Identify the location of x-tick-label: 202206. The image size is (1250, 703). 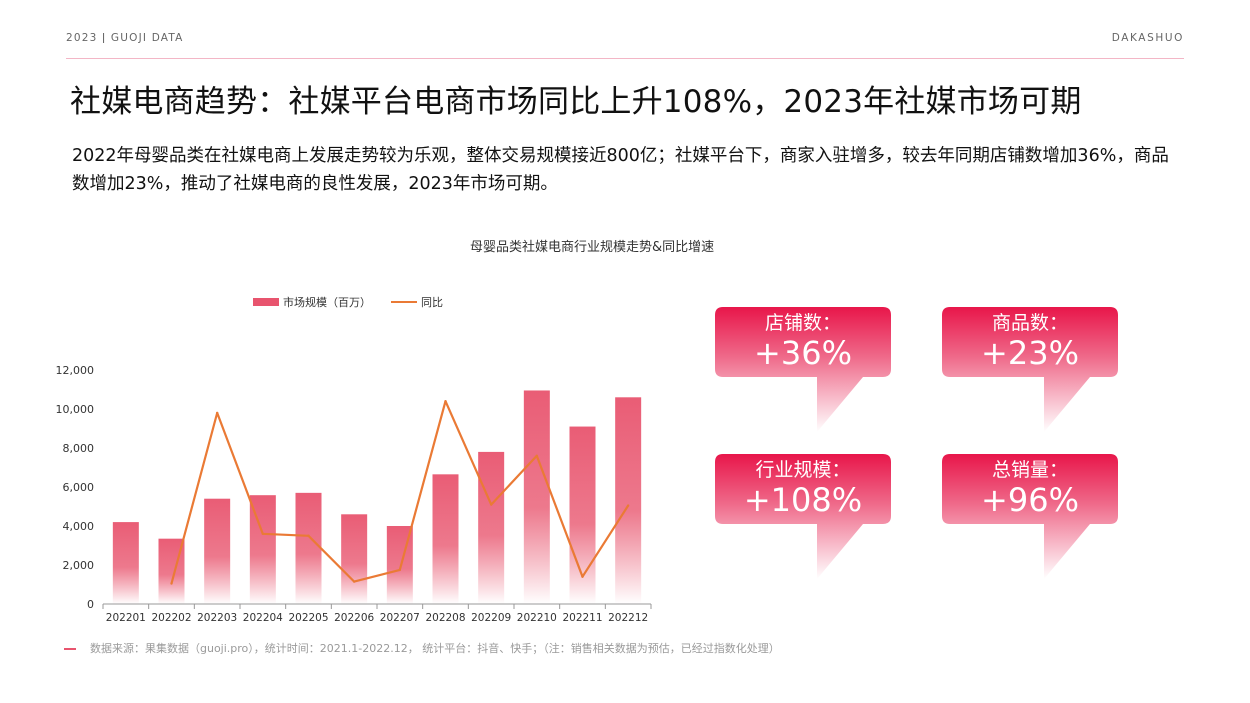
(354, 618).